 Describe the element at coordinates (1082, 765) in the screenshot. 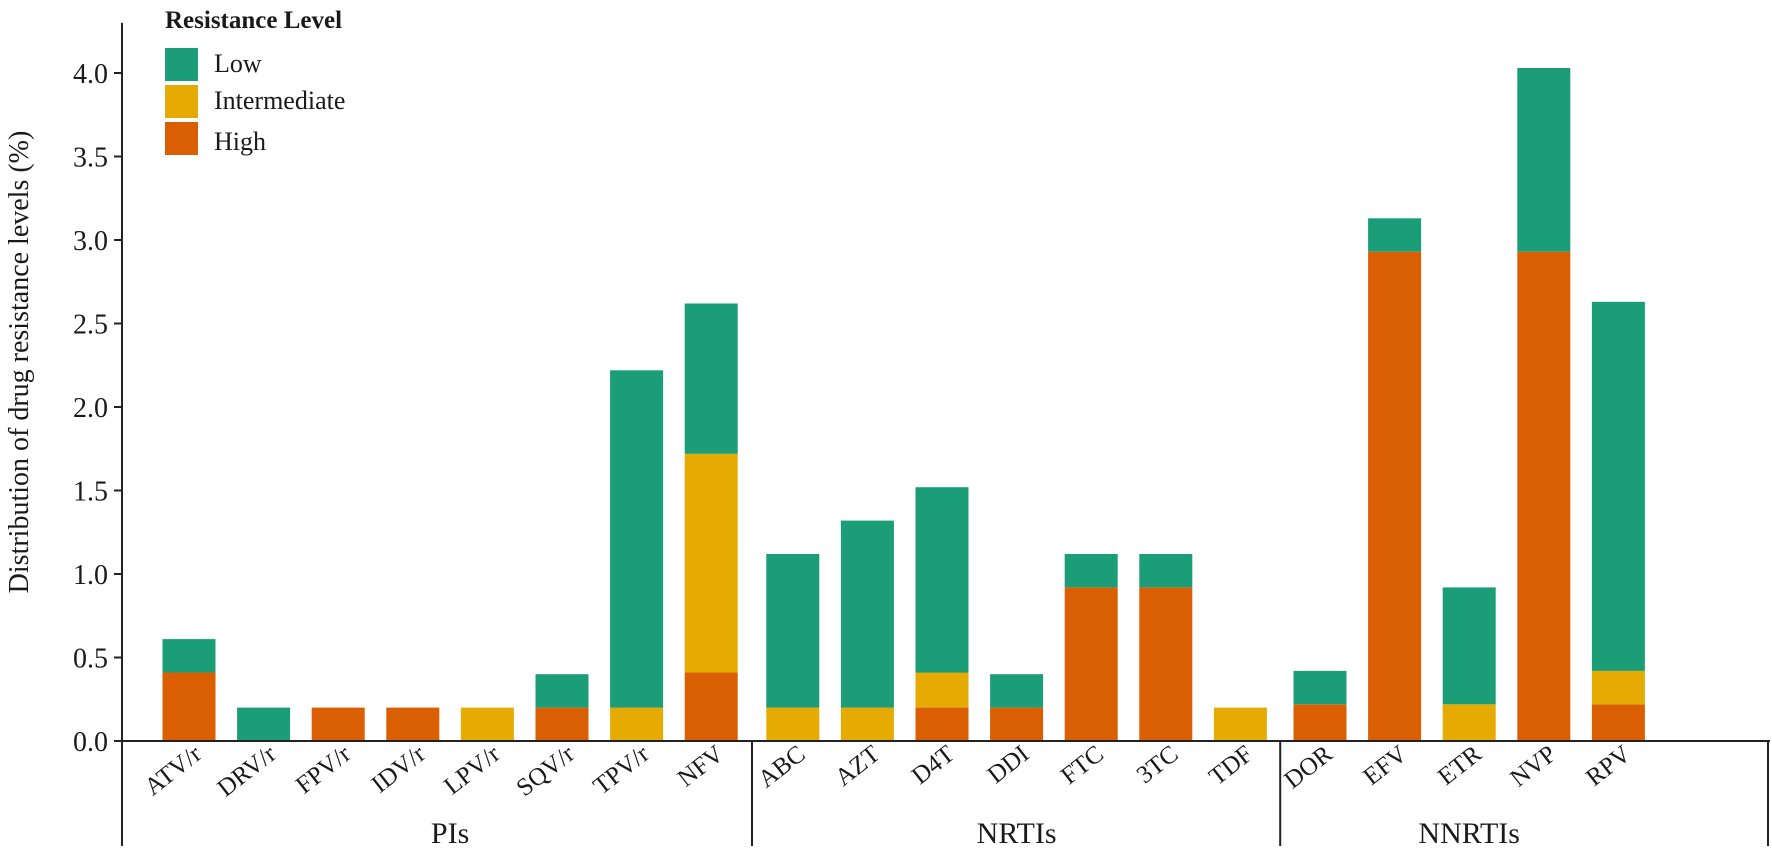

I see `x-tick-label: FTC` at that location.